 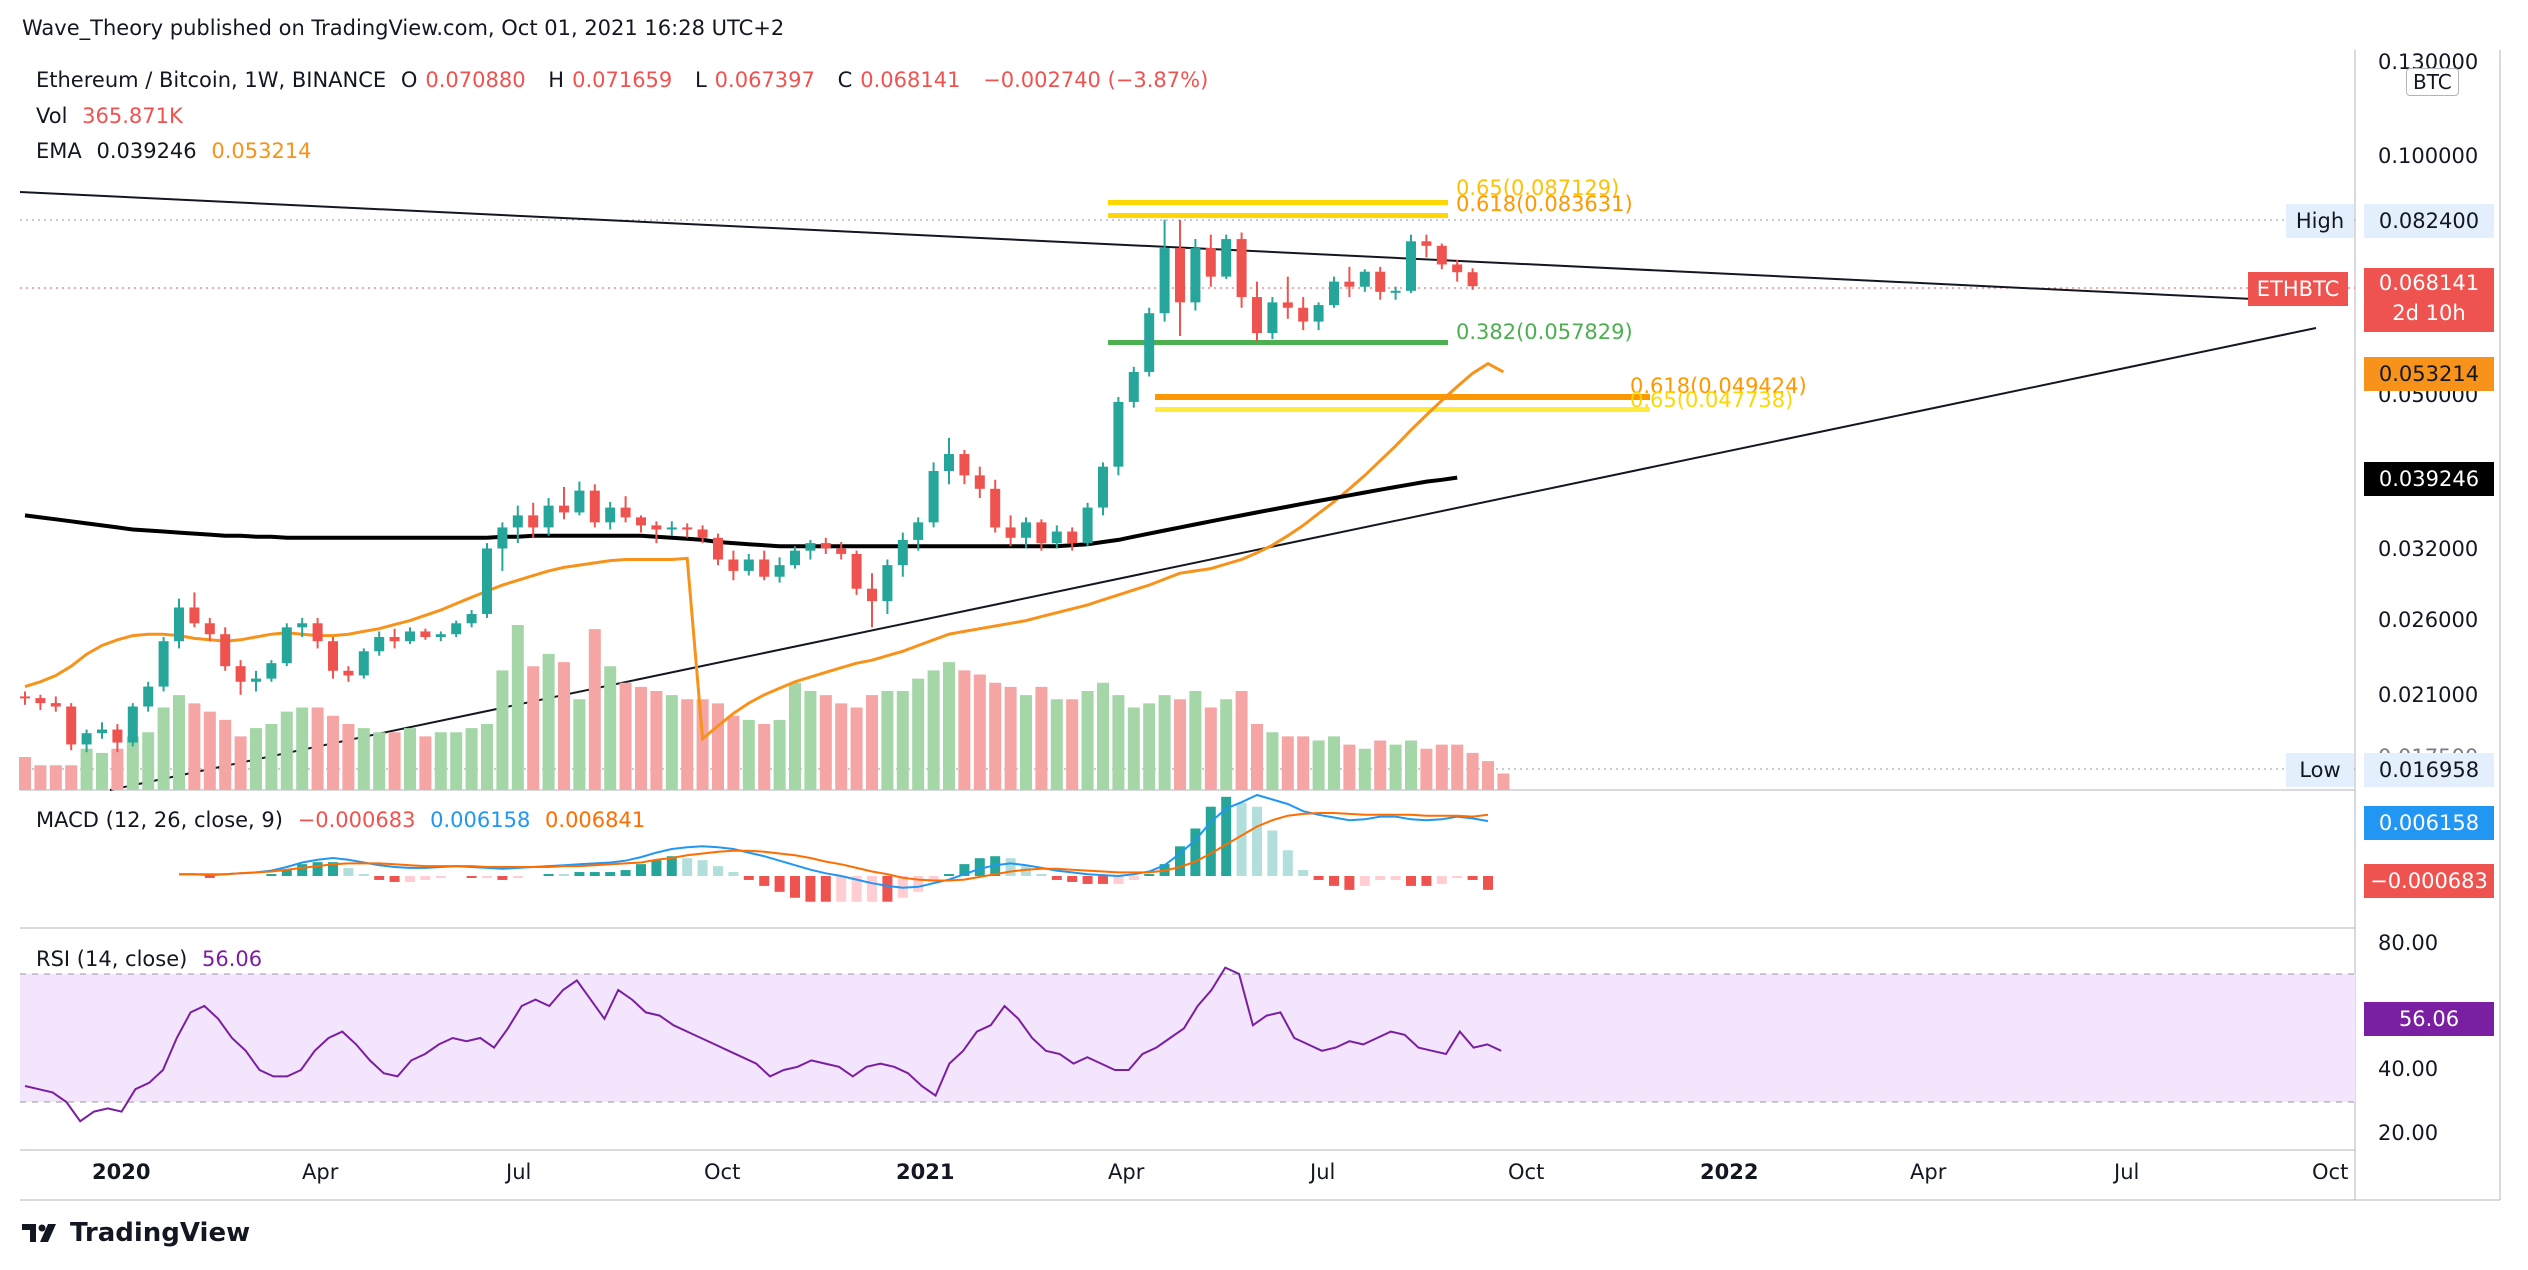 I want to click on currency-unit-badge: BTC, so click(x=2432, y=82).